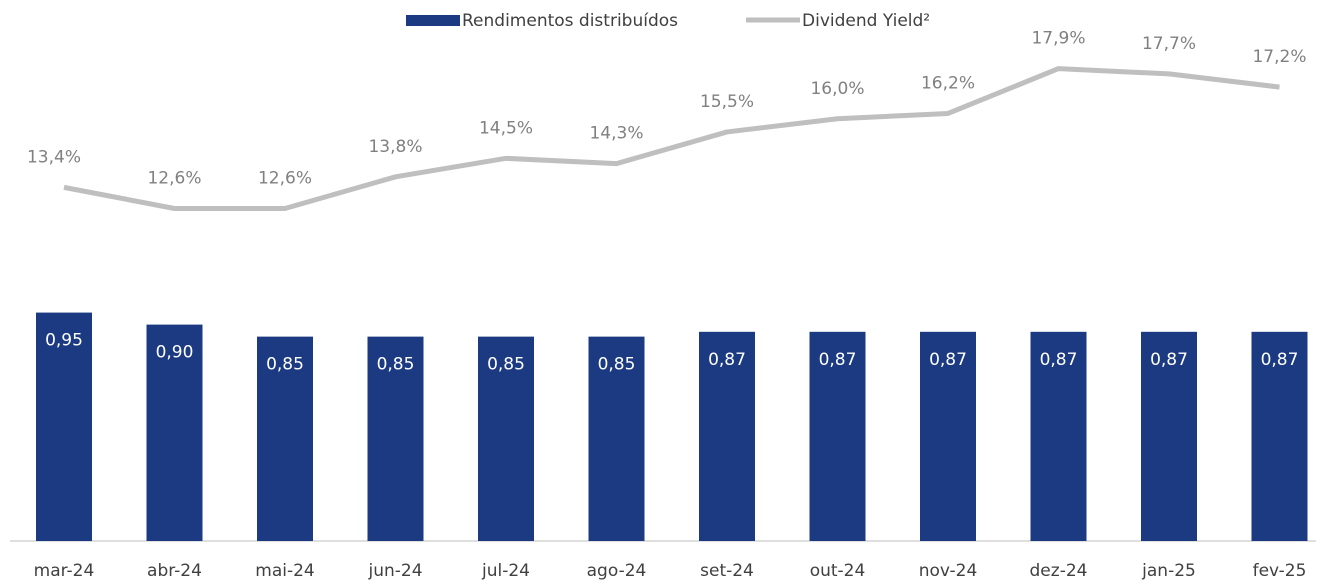  Describe the element at coordinates (395, 147) in the screenshot. I see `line-label: 13,8%` at that location.